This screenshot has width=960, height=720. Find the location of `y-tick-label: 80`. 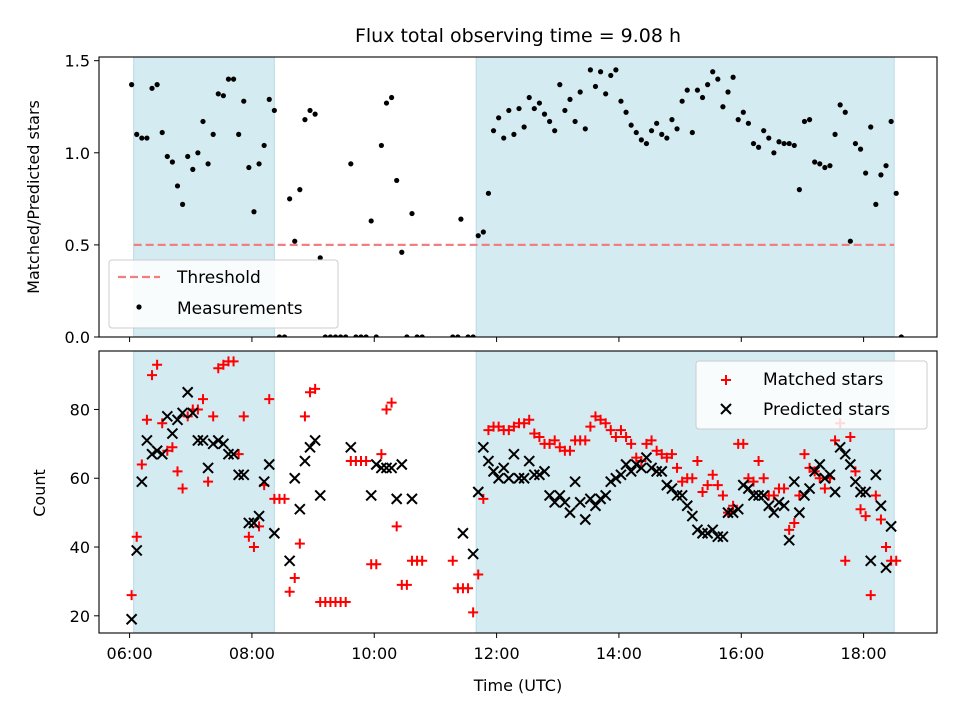

y-tick-label: 80 is located at coordinates (80, 409).